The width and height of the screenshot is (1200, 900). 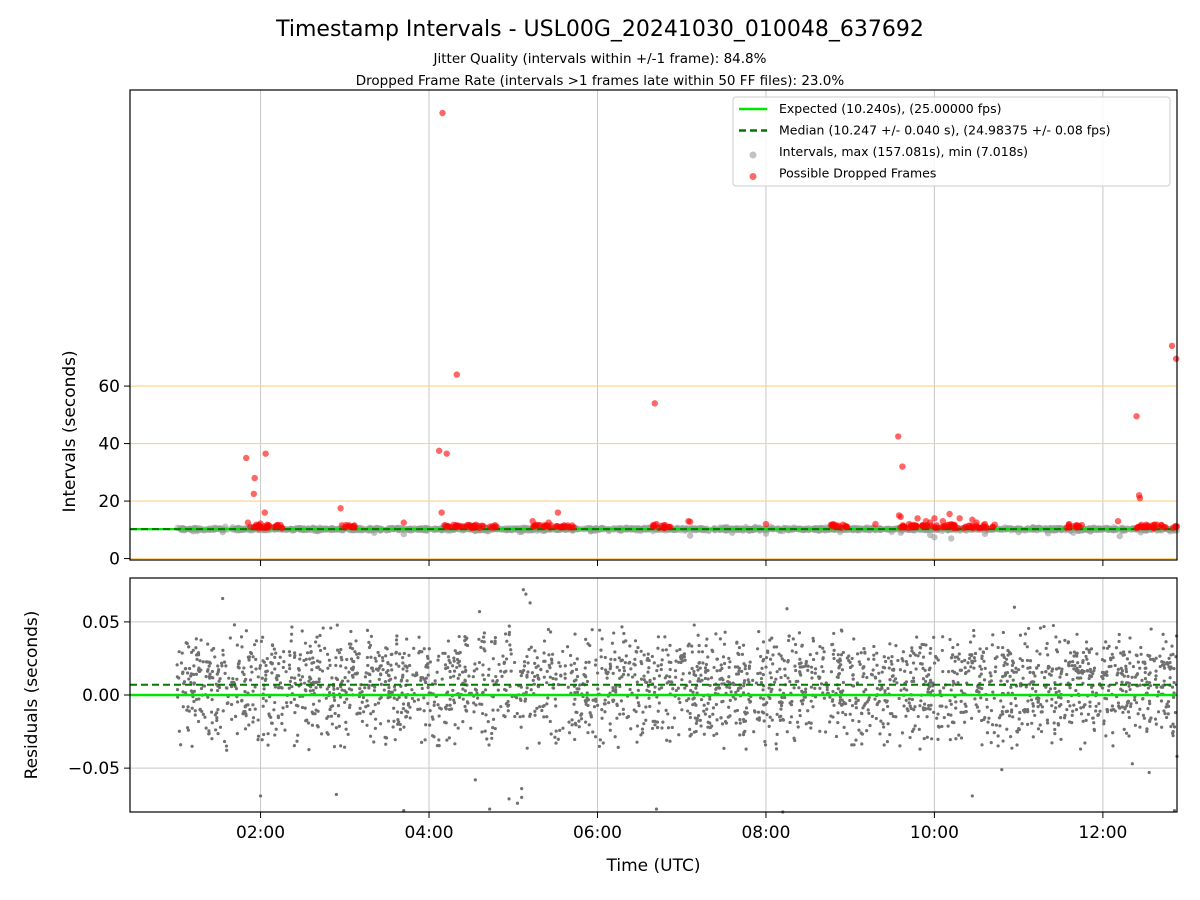 I want to click on residuals-y-ticks: −0.050.000.05, so click(x=99, y=696).